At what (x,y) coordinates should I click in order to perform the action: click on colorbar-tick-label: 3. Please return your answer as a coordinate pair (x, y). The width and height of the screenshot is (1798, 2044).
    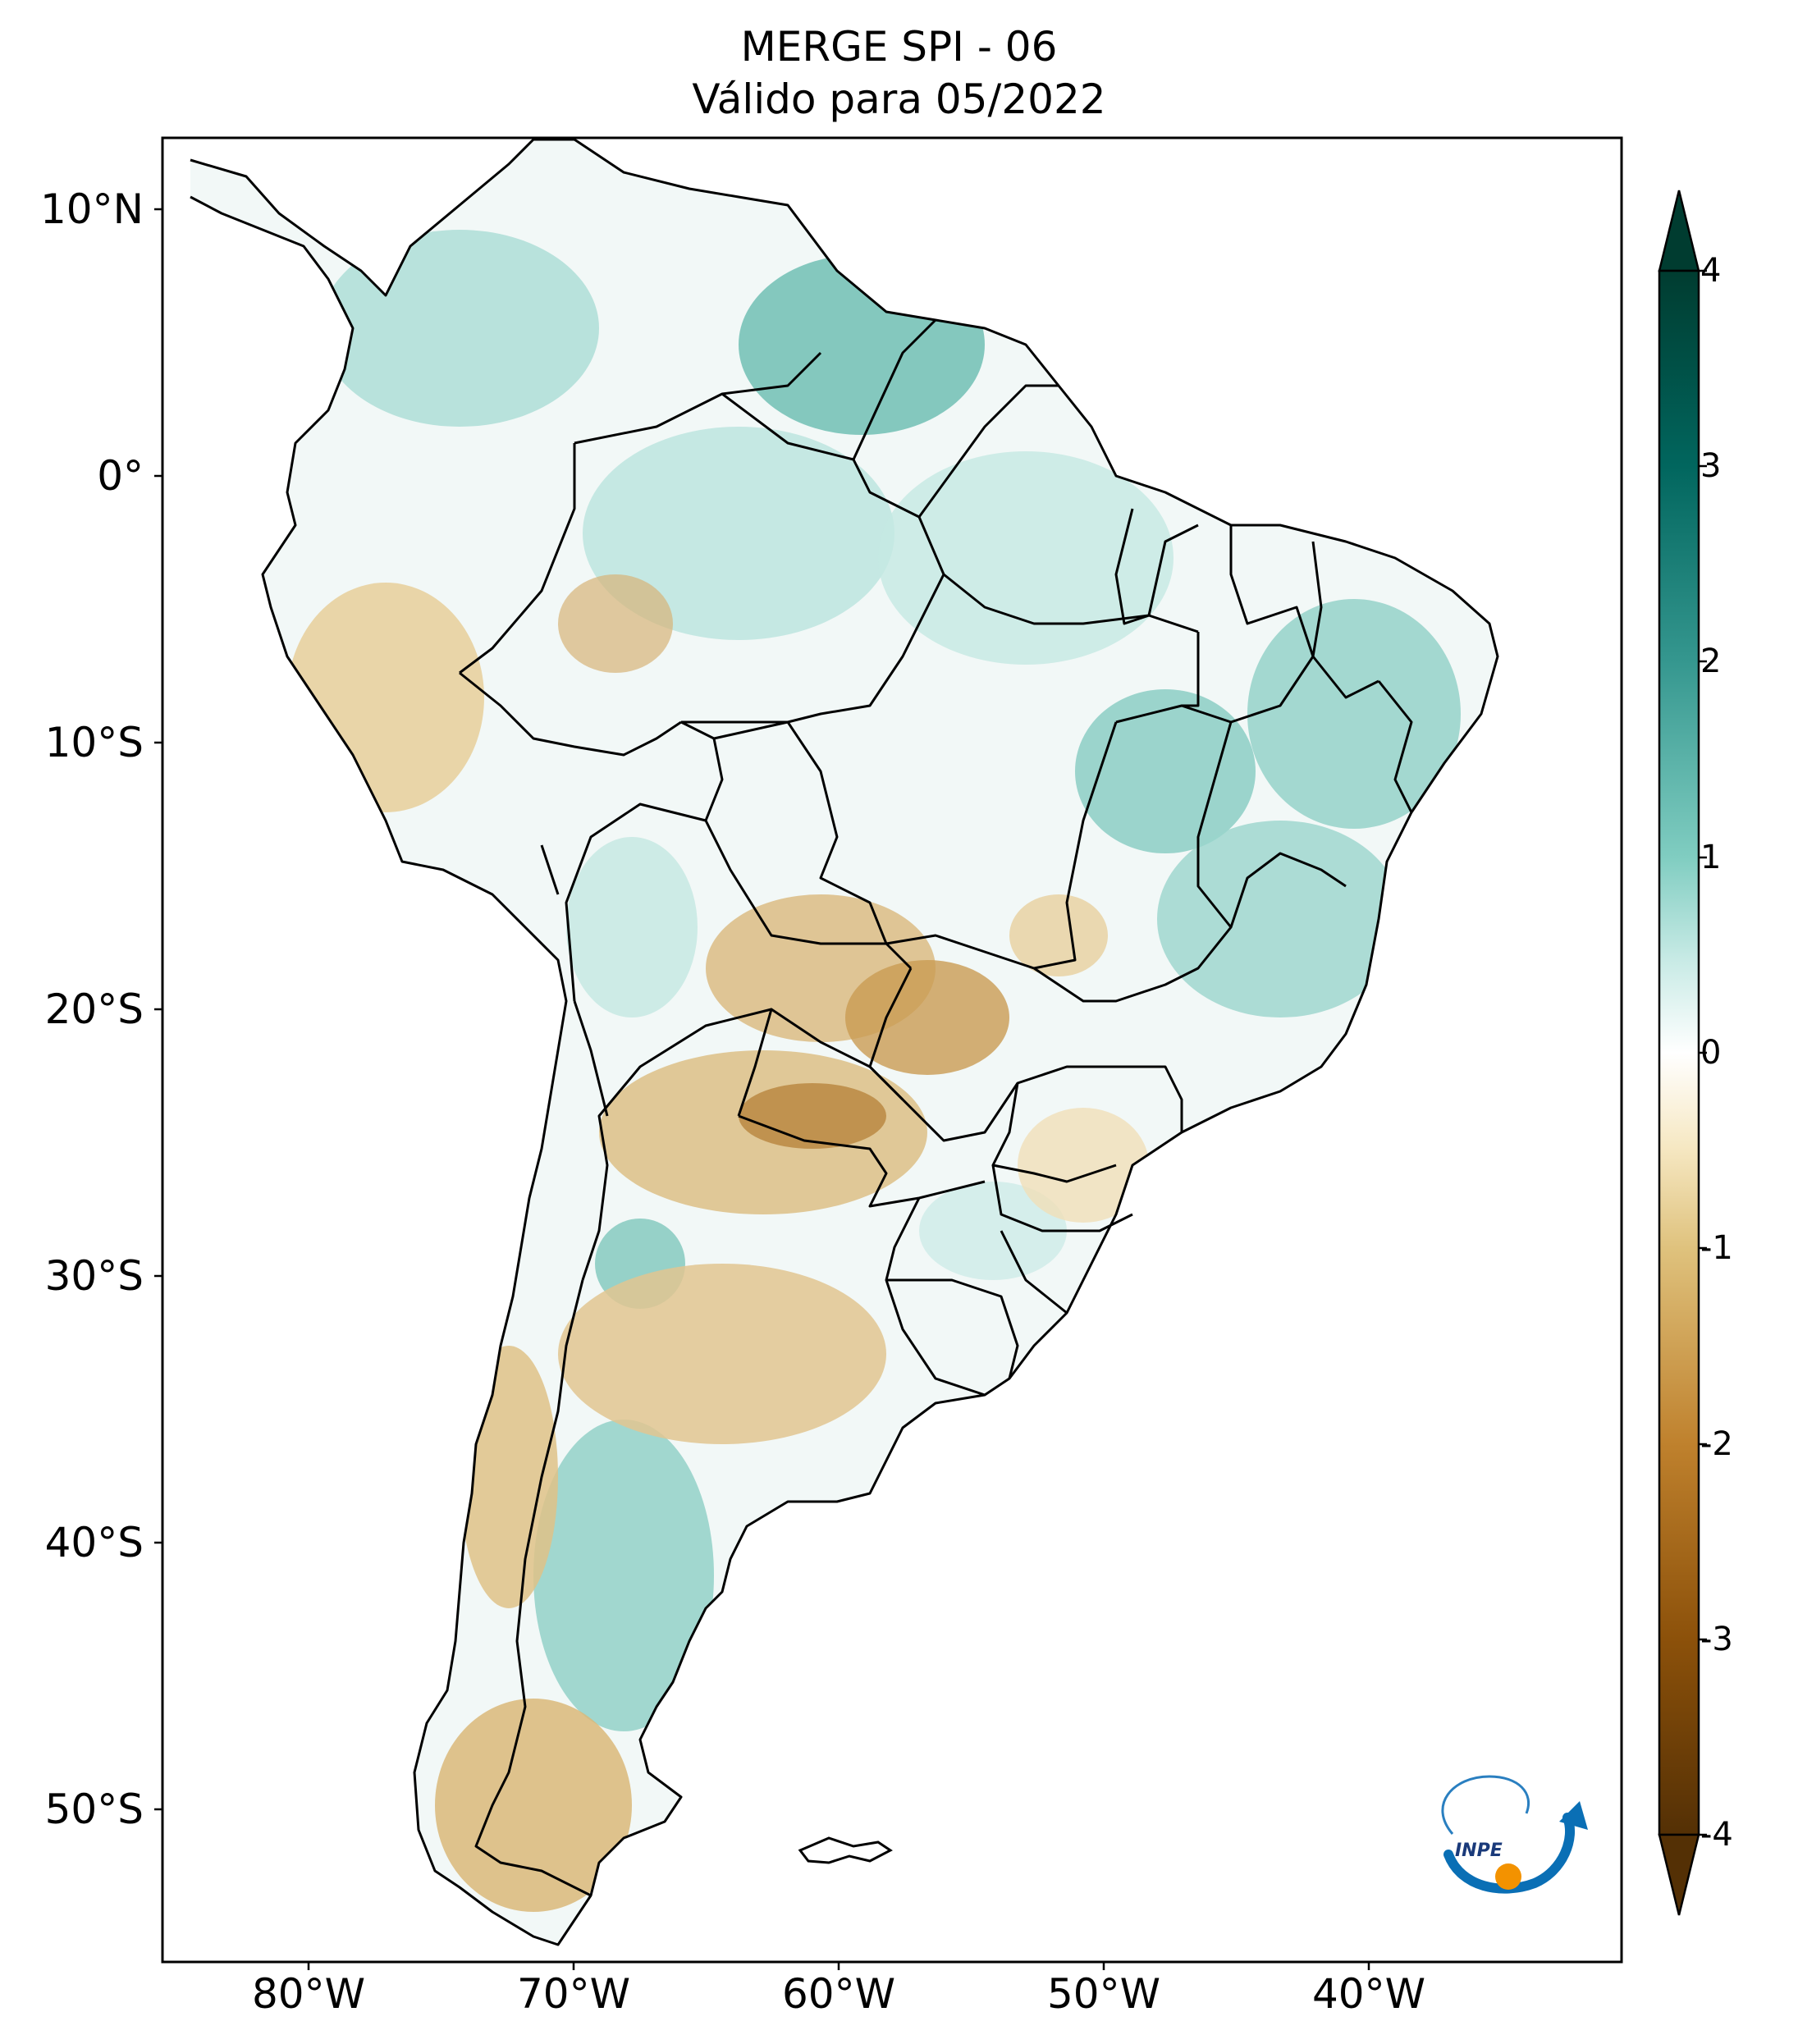
    Looking at the image, I should click on (1711, 466).